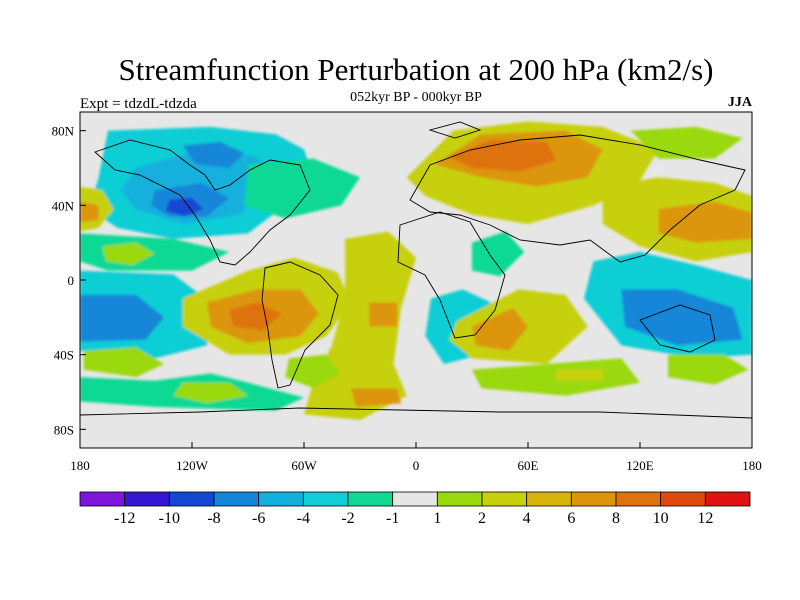 The width and height of the screenshot is (800, 600). Describe the element at coordinates (416, 97) in the screenshot. I see `figure-subtitle: 052kyr BP - 000kyr BP` at that location.